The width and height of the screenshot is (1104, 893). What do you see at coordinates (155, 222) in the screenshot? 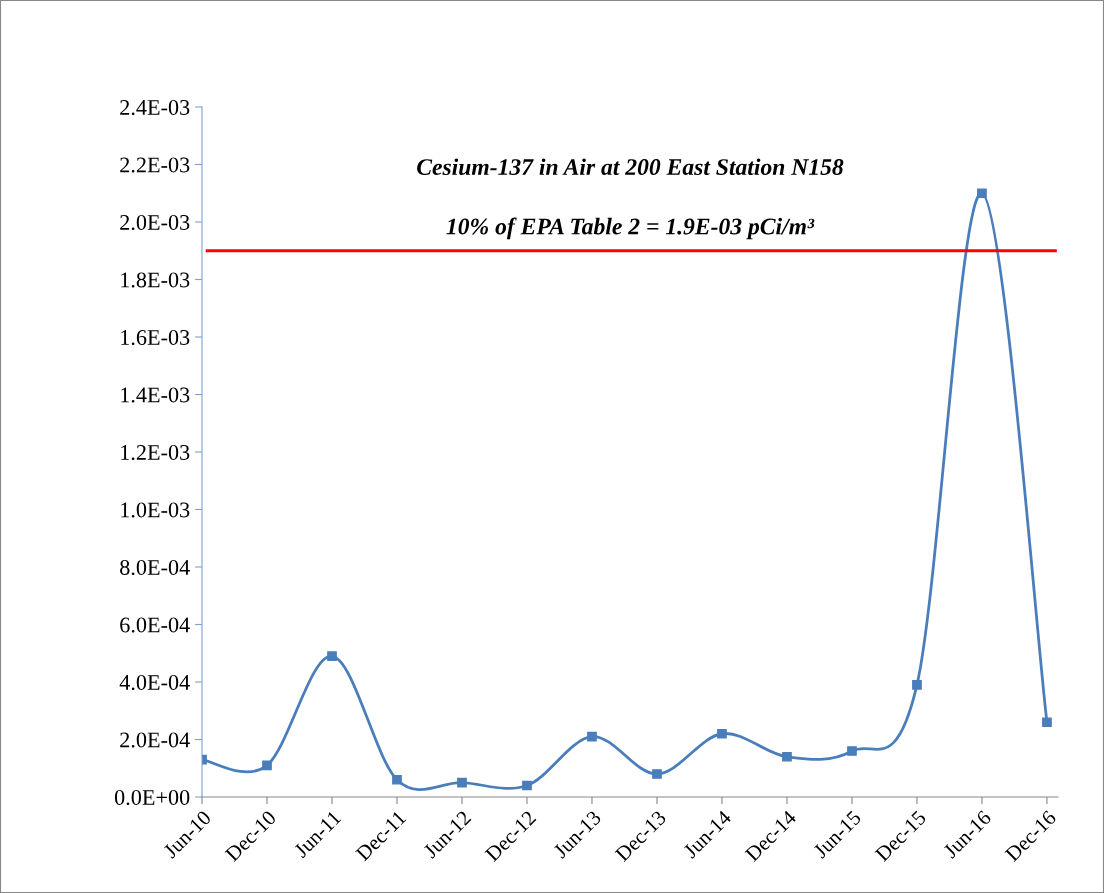
I see `y-tick-label: 2.0E-03` at bounding box center [155, 222].